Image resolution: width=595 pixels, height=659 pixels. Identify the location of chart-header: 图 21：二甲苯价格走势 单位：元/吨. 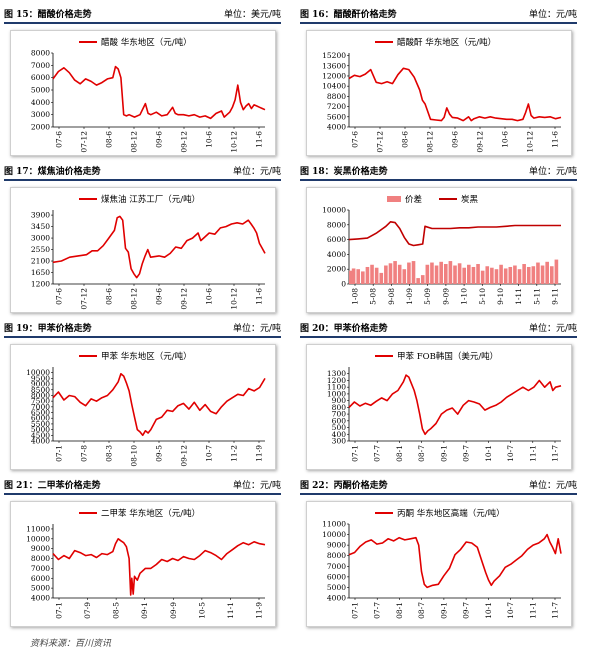
(142, 486).